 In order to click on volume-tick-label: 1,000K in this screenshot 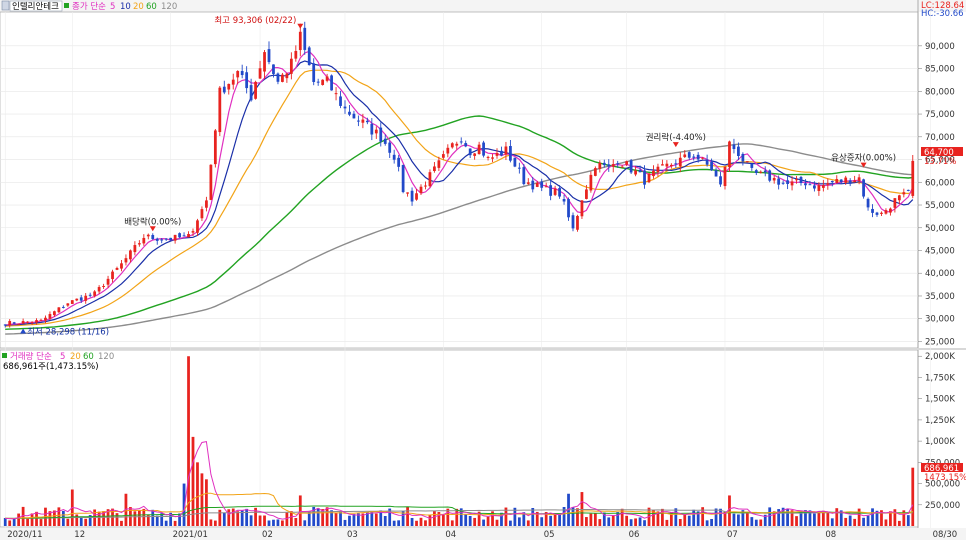, I will do `click(940, 442)`.